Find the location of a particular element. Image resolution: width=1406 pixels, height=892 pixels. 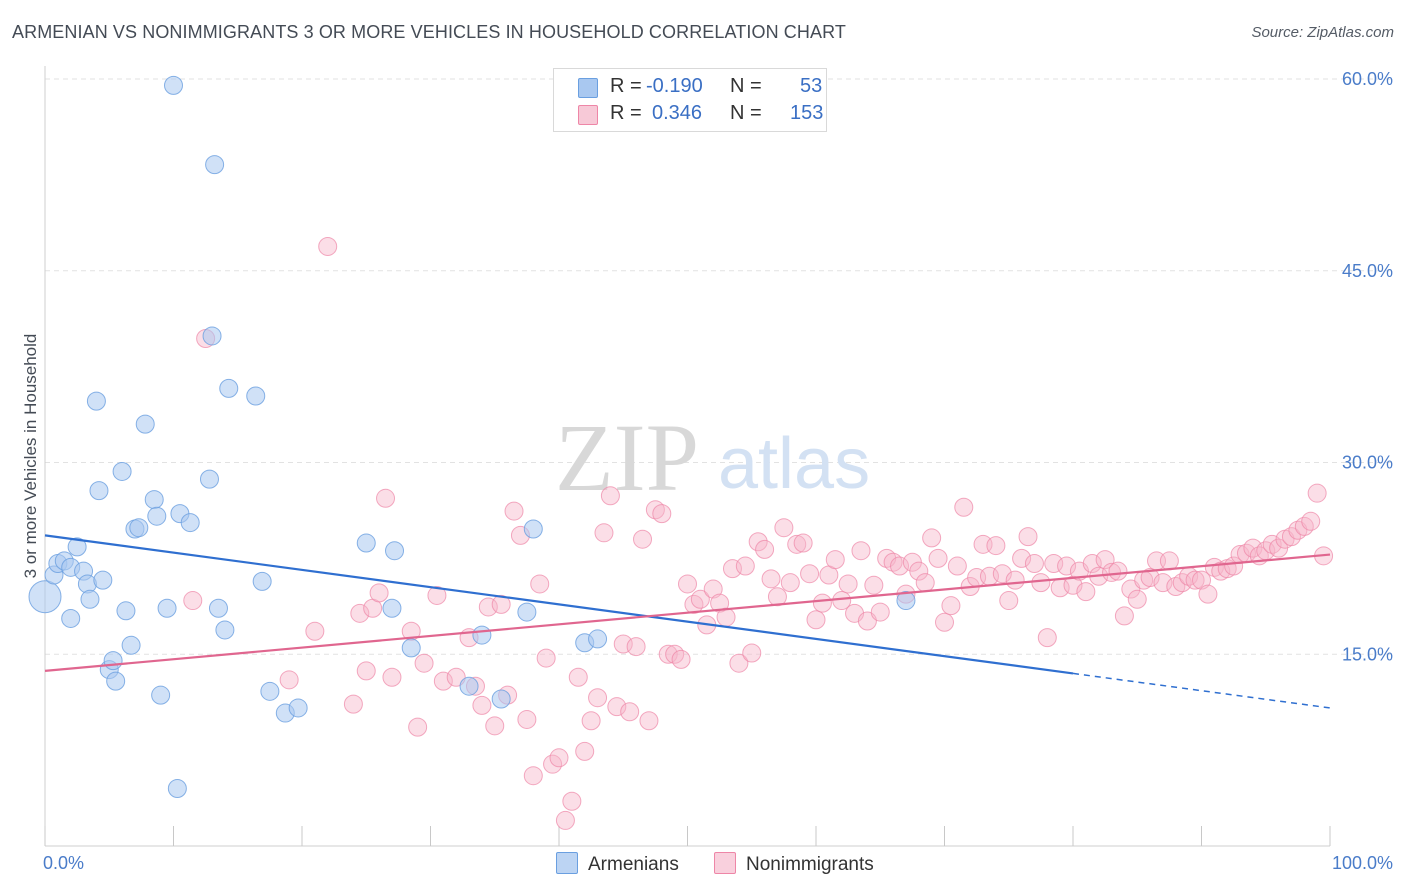

legend-r-value: 0.346 is located at coordinates (677, 113).